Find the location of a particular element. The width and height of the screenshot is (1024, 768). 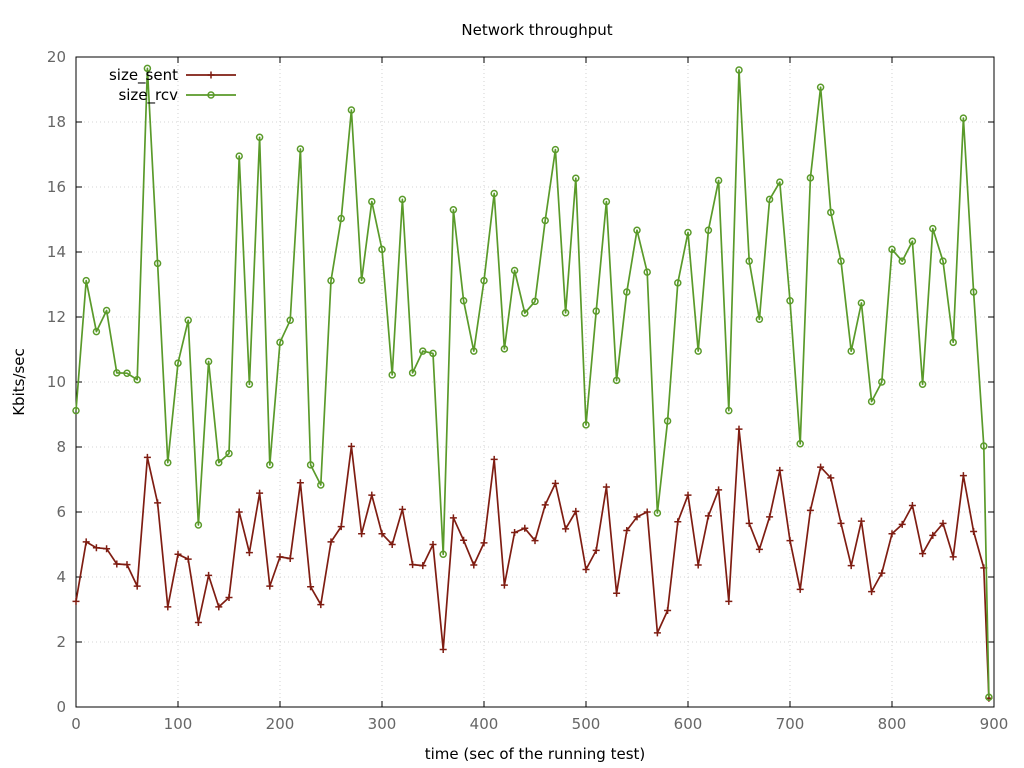

legend-item: size_rcv is located at coordinates (177, 95).